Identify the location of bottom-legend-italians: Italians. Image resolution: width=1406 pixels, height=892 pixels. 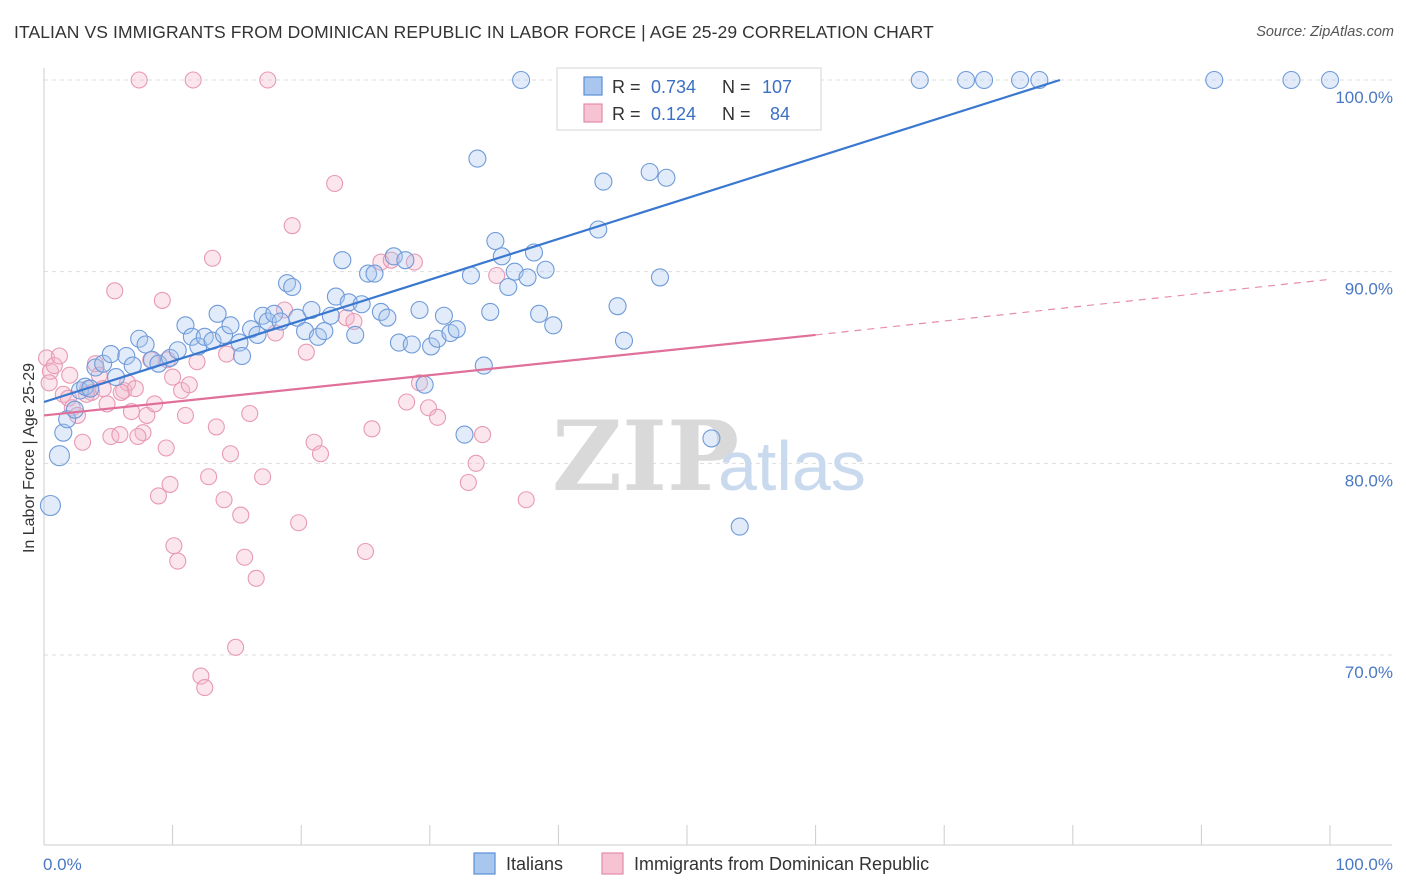
(534, 864).